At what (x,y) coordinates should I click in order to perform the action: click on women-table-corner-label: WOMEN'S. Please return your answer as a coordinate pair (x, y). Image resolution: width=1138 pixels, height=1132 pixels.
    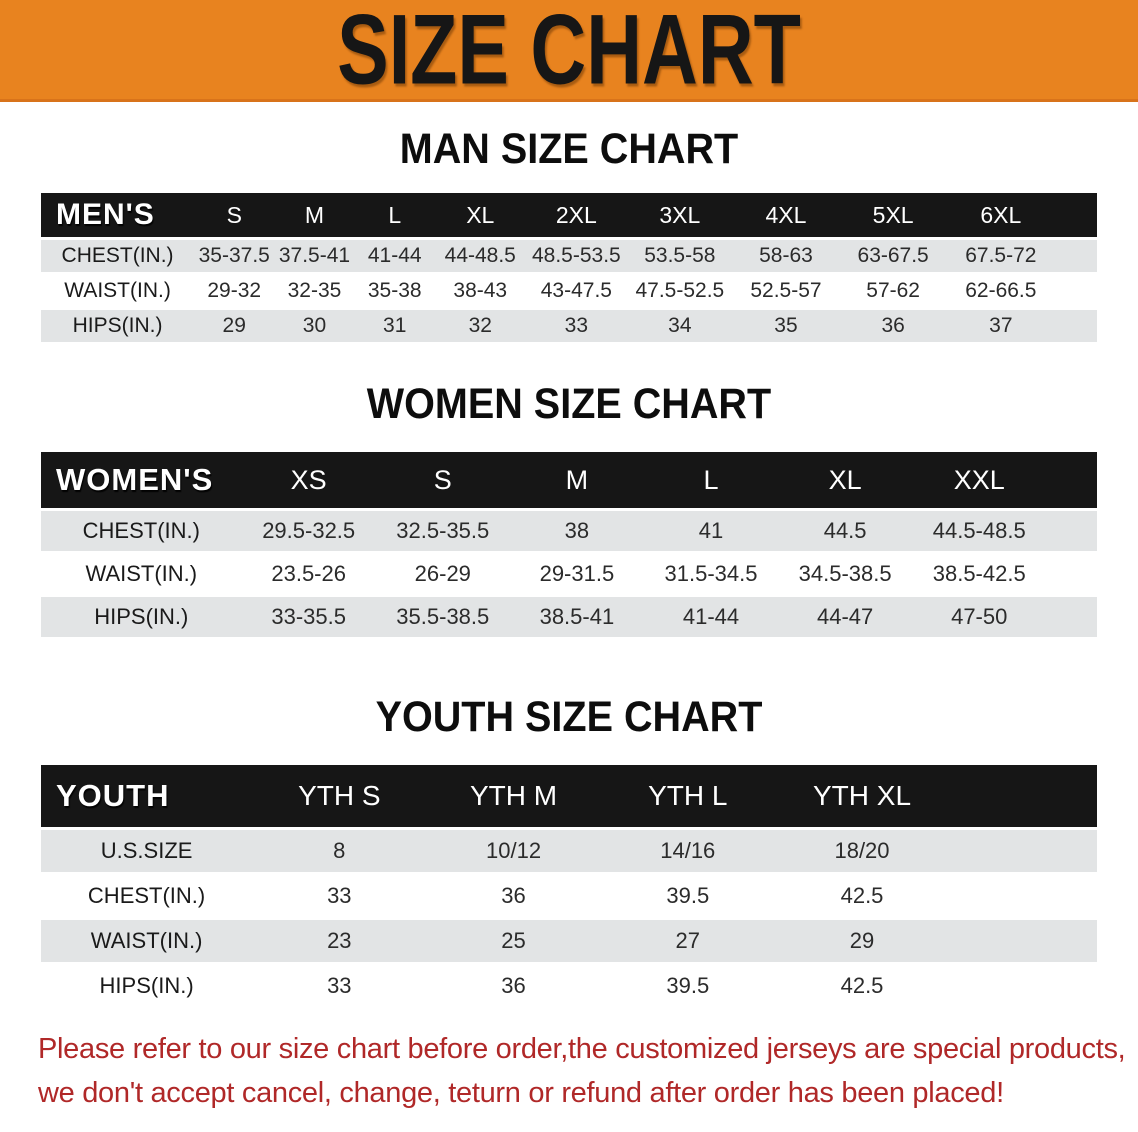
    Looking at the image, I should click on (141, 480).